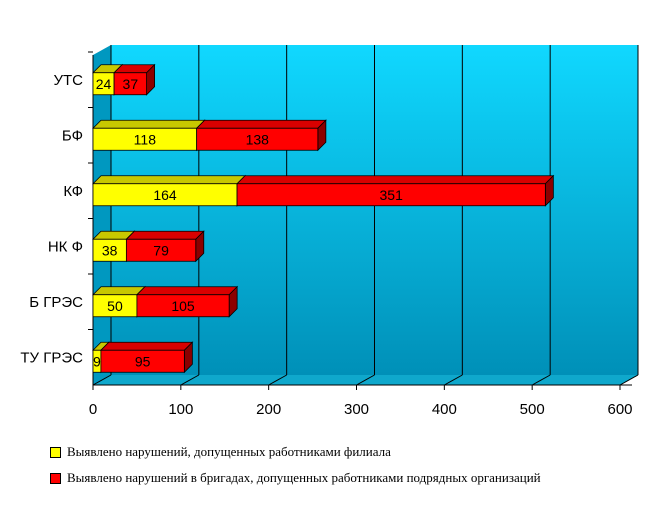 The width and height of the screenshot is (651, 505). Describe the element at coordinates (51, 357) in the screenshot. I see `y-tick-label-5: ТУ ГРЭС` at that location.